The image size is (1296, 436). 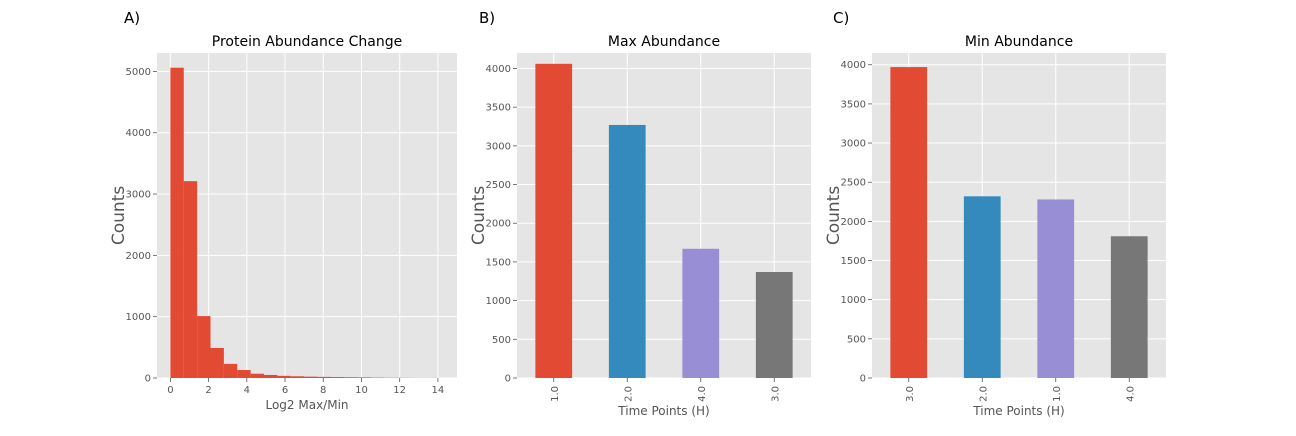 What do you see at coordinates (479, 215) in the screenshot?
I see `chart2-y-axis-label: Counts` at bounding box center [479, 215].